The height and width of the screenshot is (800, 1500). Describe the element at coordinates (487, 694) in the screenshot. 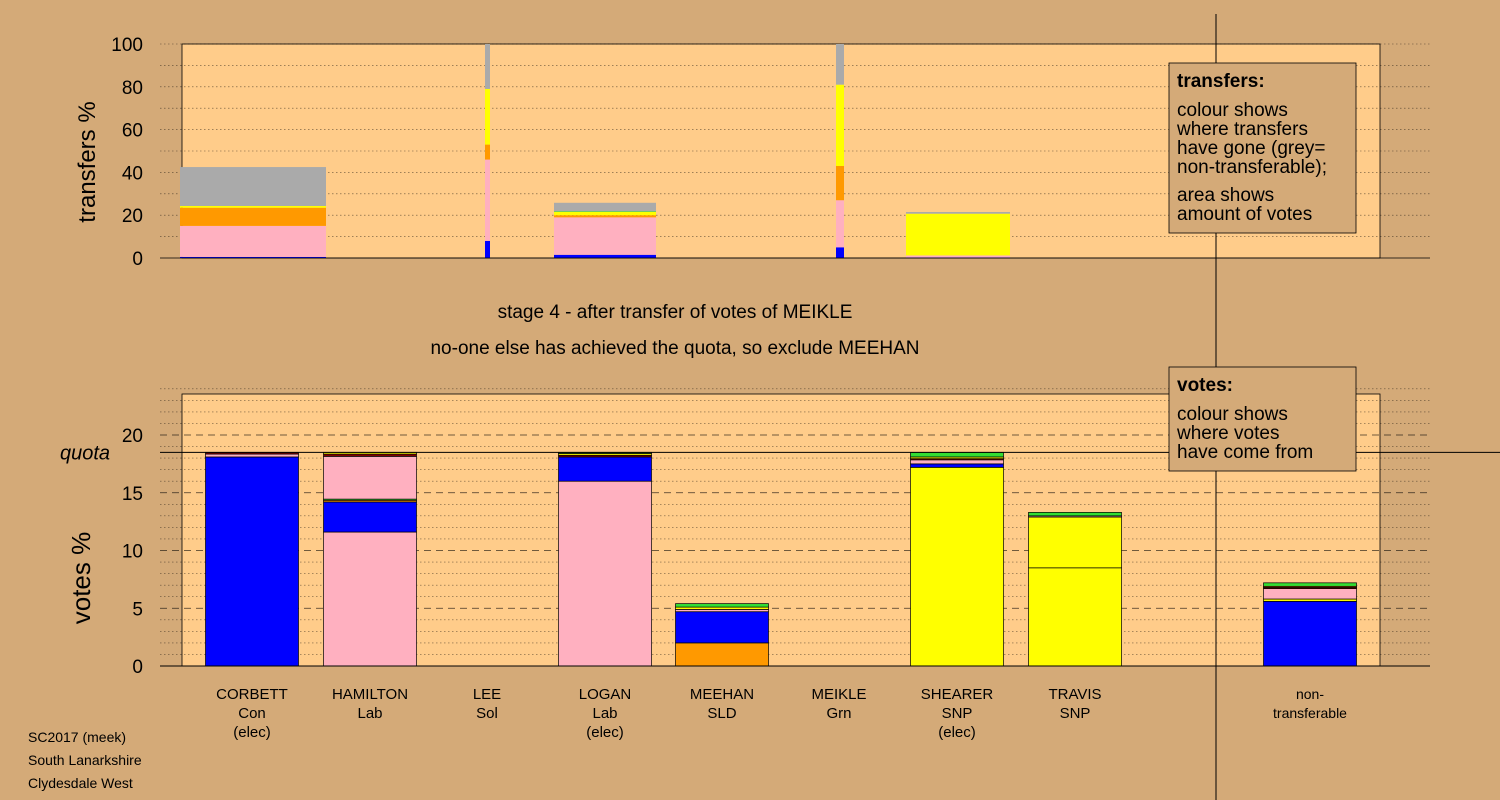

I see `candidate-label: LEE` at that location.